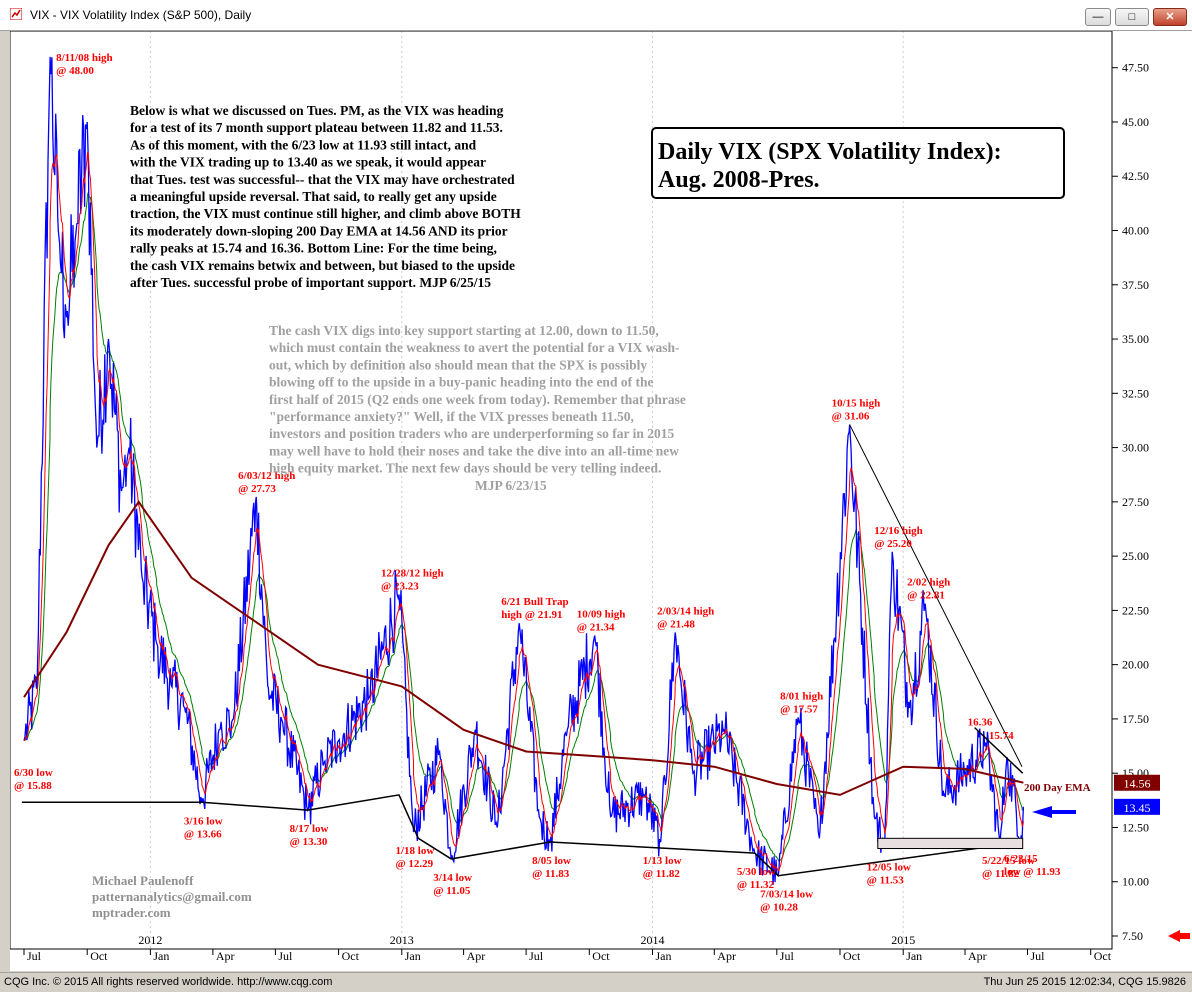 This screenshot has width=1192, height=992. Describe the element at coordinates (662, 861) in the screenshot. I see `annotation-label: 1/13 low` at that location.